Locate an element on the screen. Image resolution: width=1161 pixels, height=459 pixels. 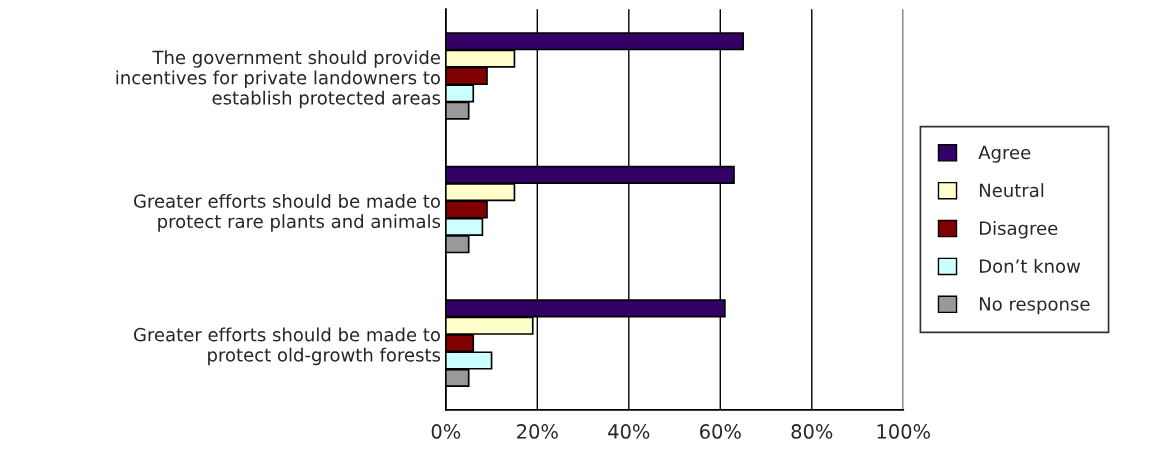
legend-label: Neutral is located at coordinates (1011, 190).